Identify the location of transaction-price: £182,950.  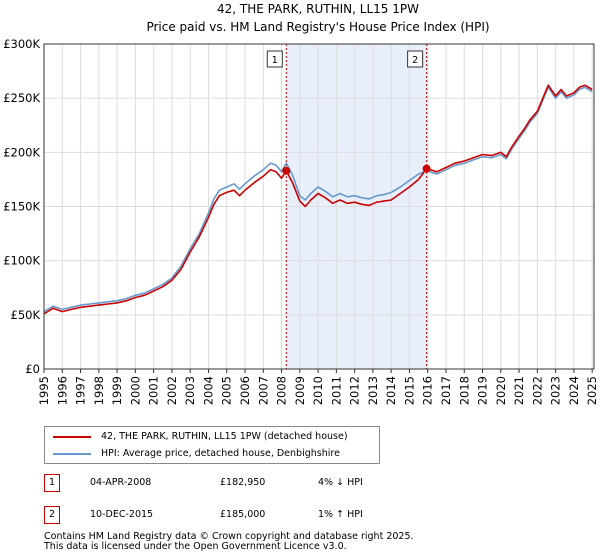
(243, 482).